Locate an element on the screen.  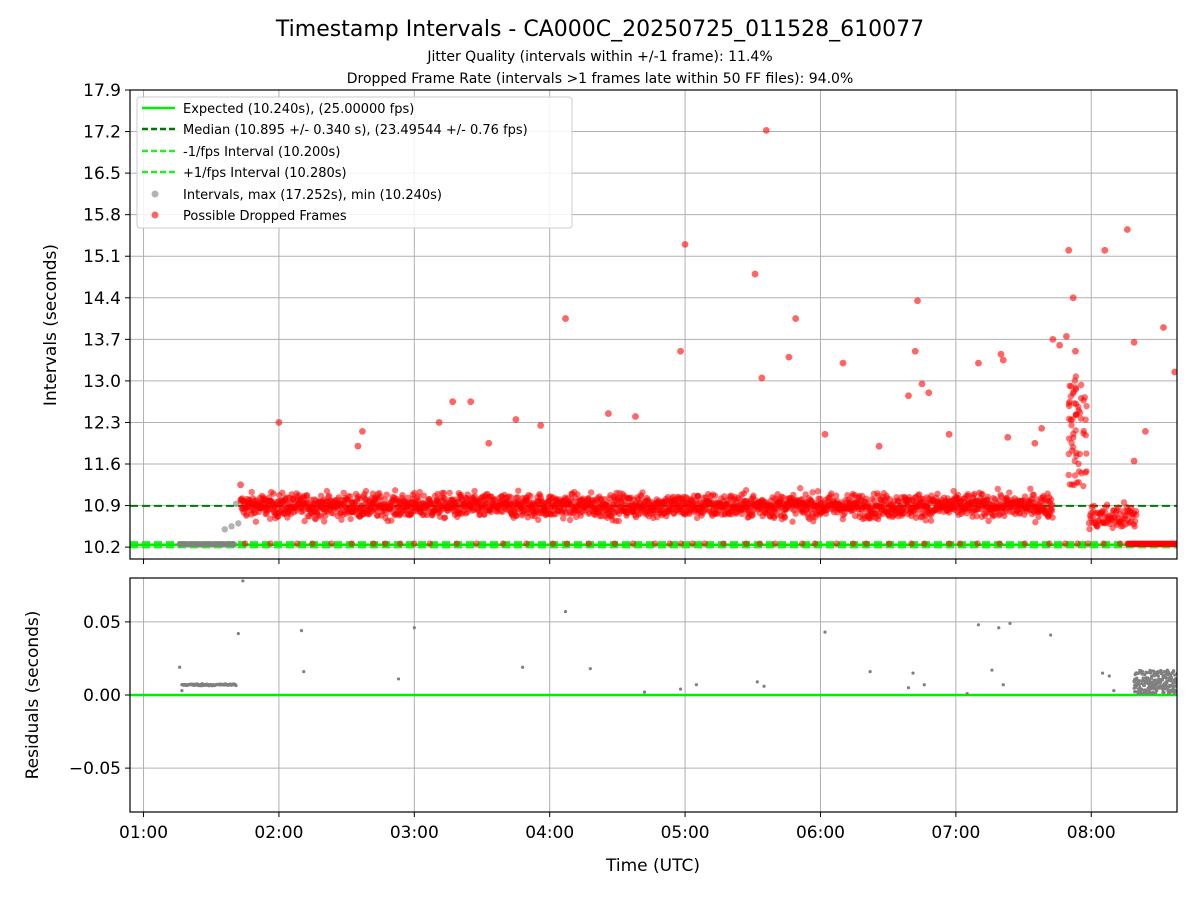
intervals-ytick-label: 11.6 is located at coordinates (102, 465).